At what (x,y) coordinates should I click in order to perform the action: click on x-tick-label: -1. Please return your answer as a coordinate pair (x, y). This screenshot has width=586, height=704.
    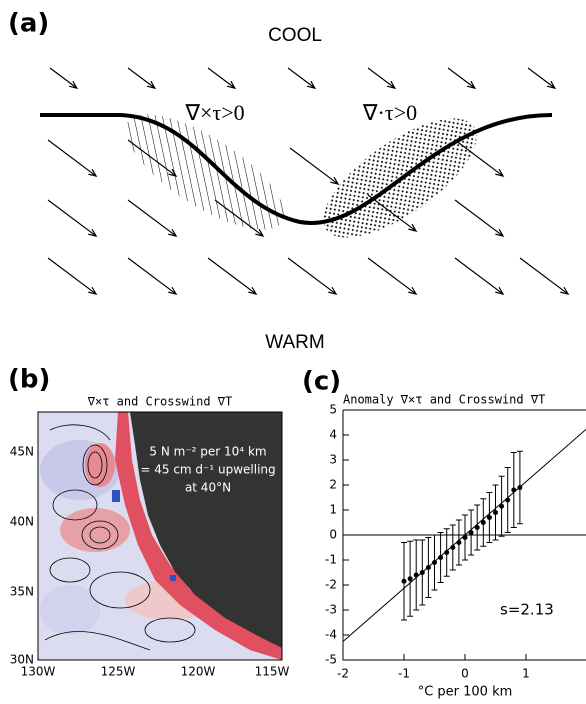
    Looking at the image, I should click on (404, 674).